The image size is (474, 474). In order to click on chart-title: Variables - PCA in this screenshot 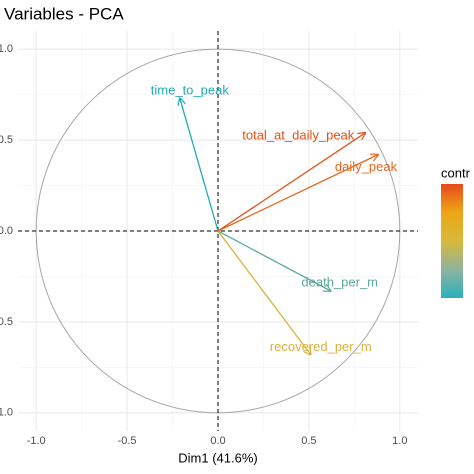, I will do `click(64, 13)`.